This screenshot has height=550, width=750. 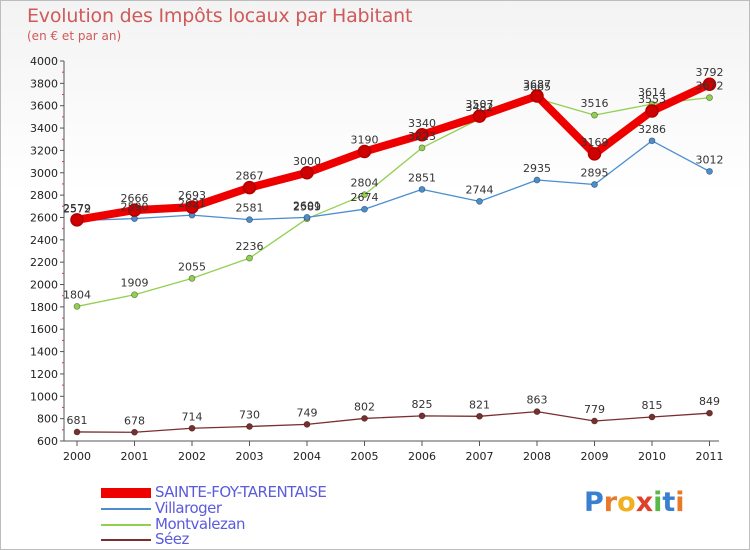 What do you see at coordinates (422, 177) in the screenshot?
I see `data-label: 2851` at bounding box center [422, 177].